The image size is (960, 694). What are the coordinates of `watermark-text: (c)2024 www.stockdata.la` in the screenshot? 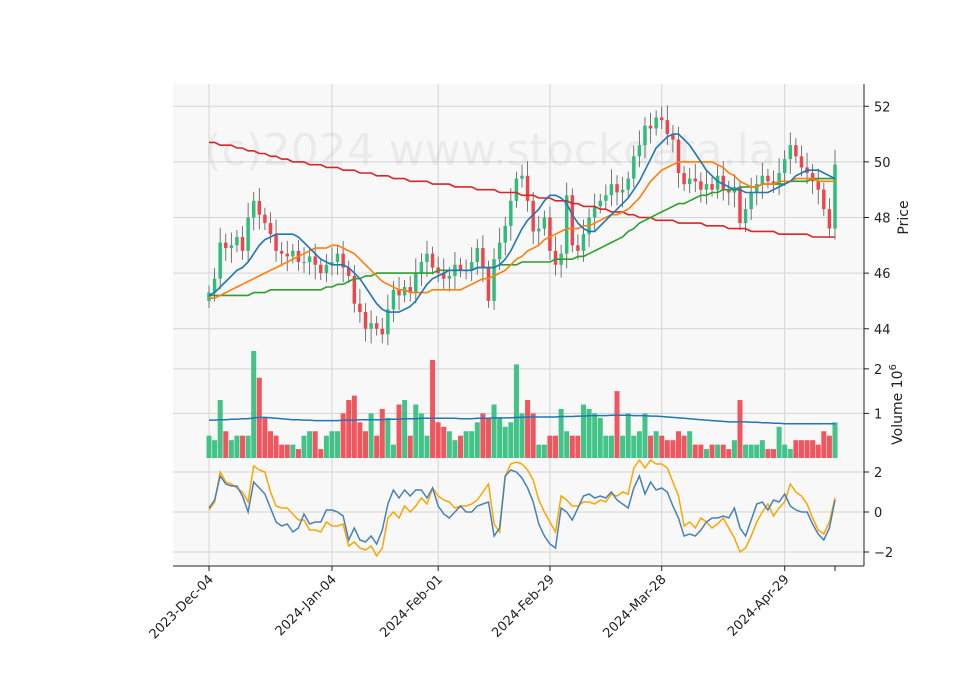 It's located at (489, 150).